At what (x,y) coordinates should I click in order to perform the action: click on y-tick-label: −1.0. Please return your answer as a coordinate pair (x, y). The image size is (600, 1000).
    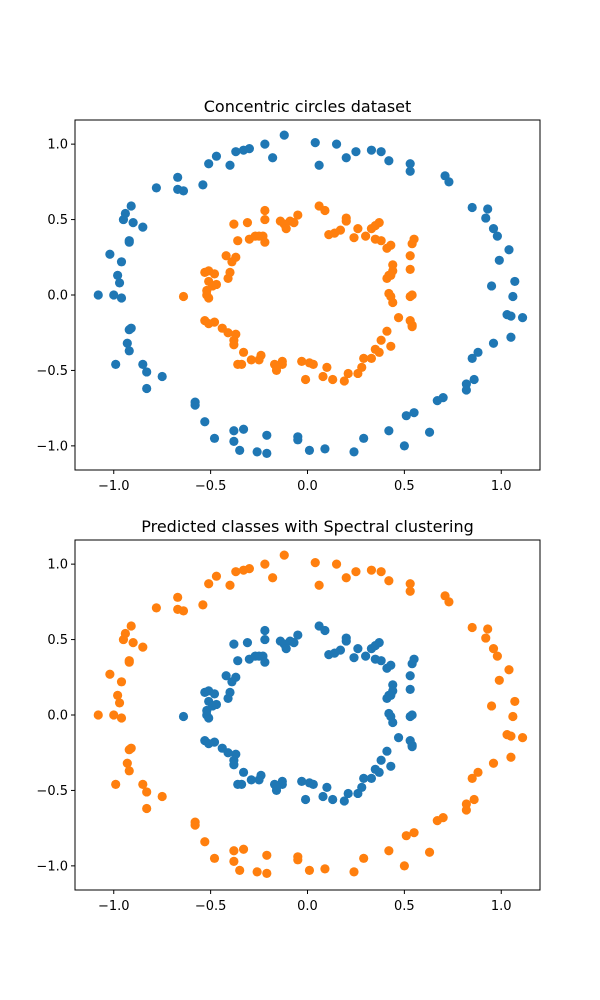
    Looking at the image, I should click on (52, 866).